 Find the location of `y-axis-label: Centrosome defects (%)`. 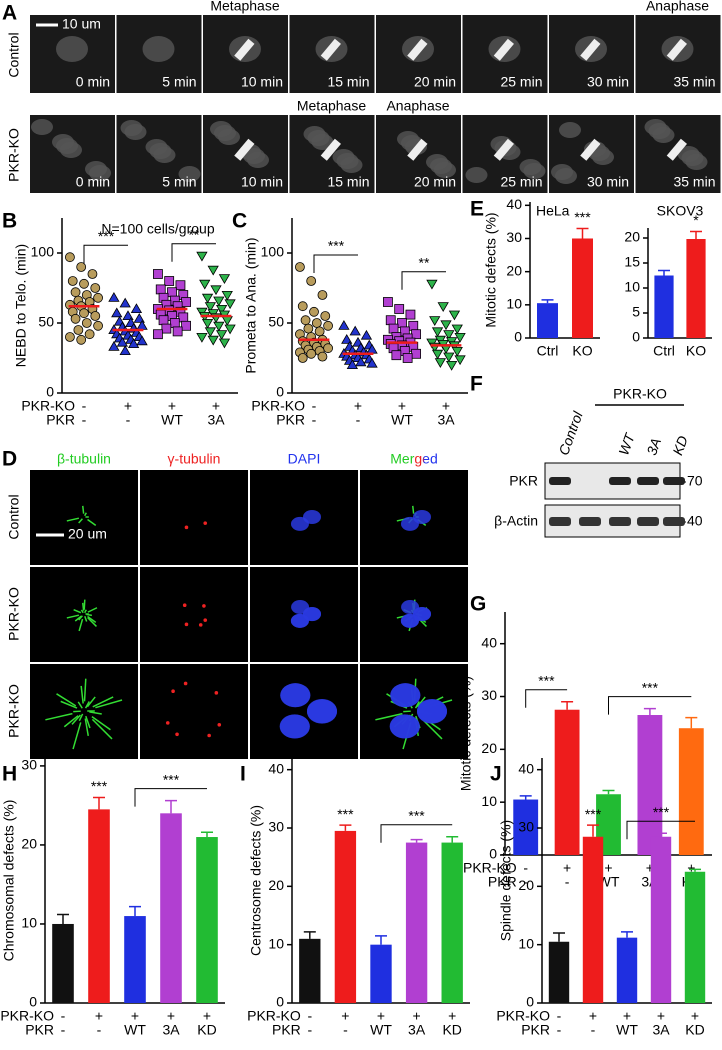

y-axis-label: Centrosome defects (%) is located at coordinates (256, 880).